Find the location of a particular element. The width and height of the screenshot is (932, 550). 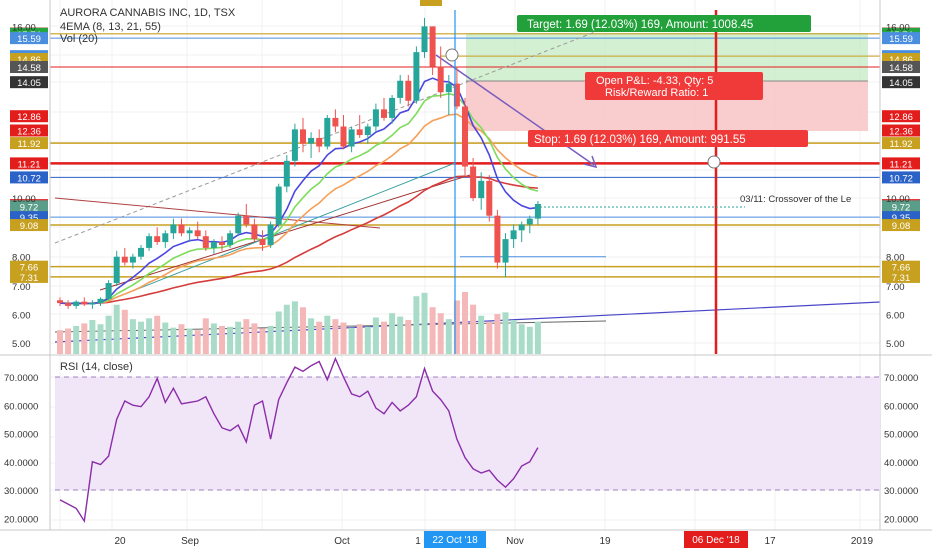

price-label-left: 14.86 is located at coordinates (29, 59).